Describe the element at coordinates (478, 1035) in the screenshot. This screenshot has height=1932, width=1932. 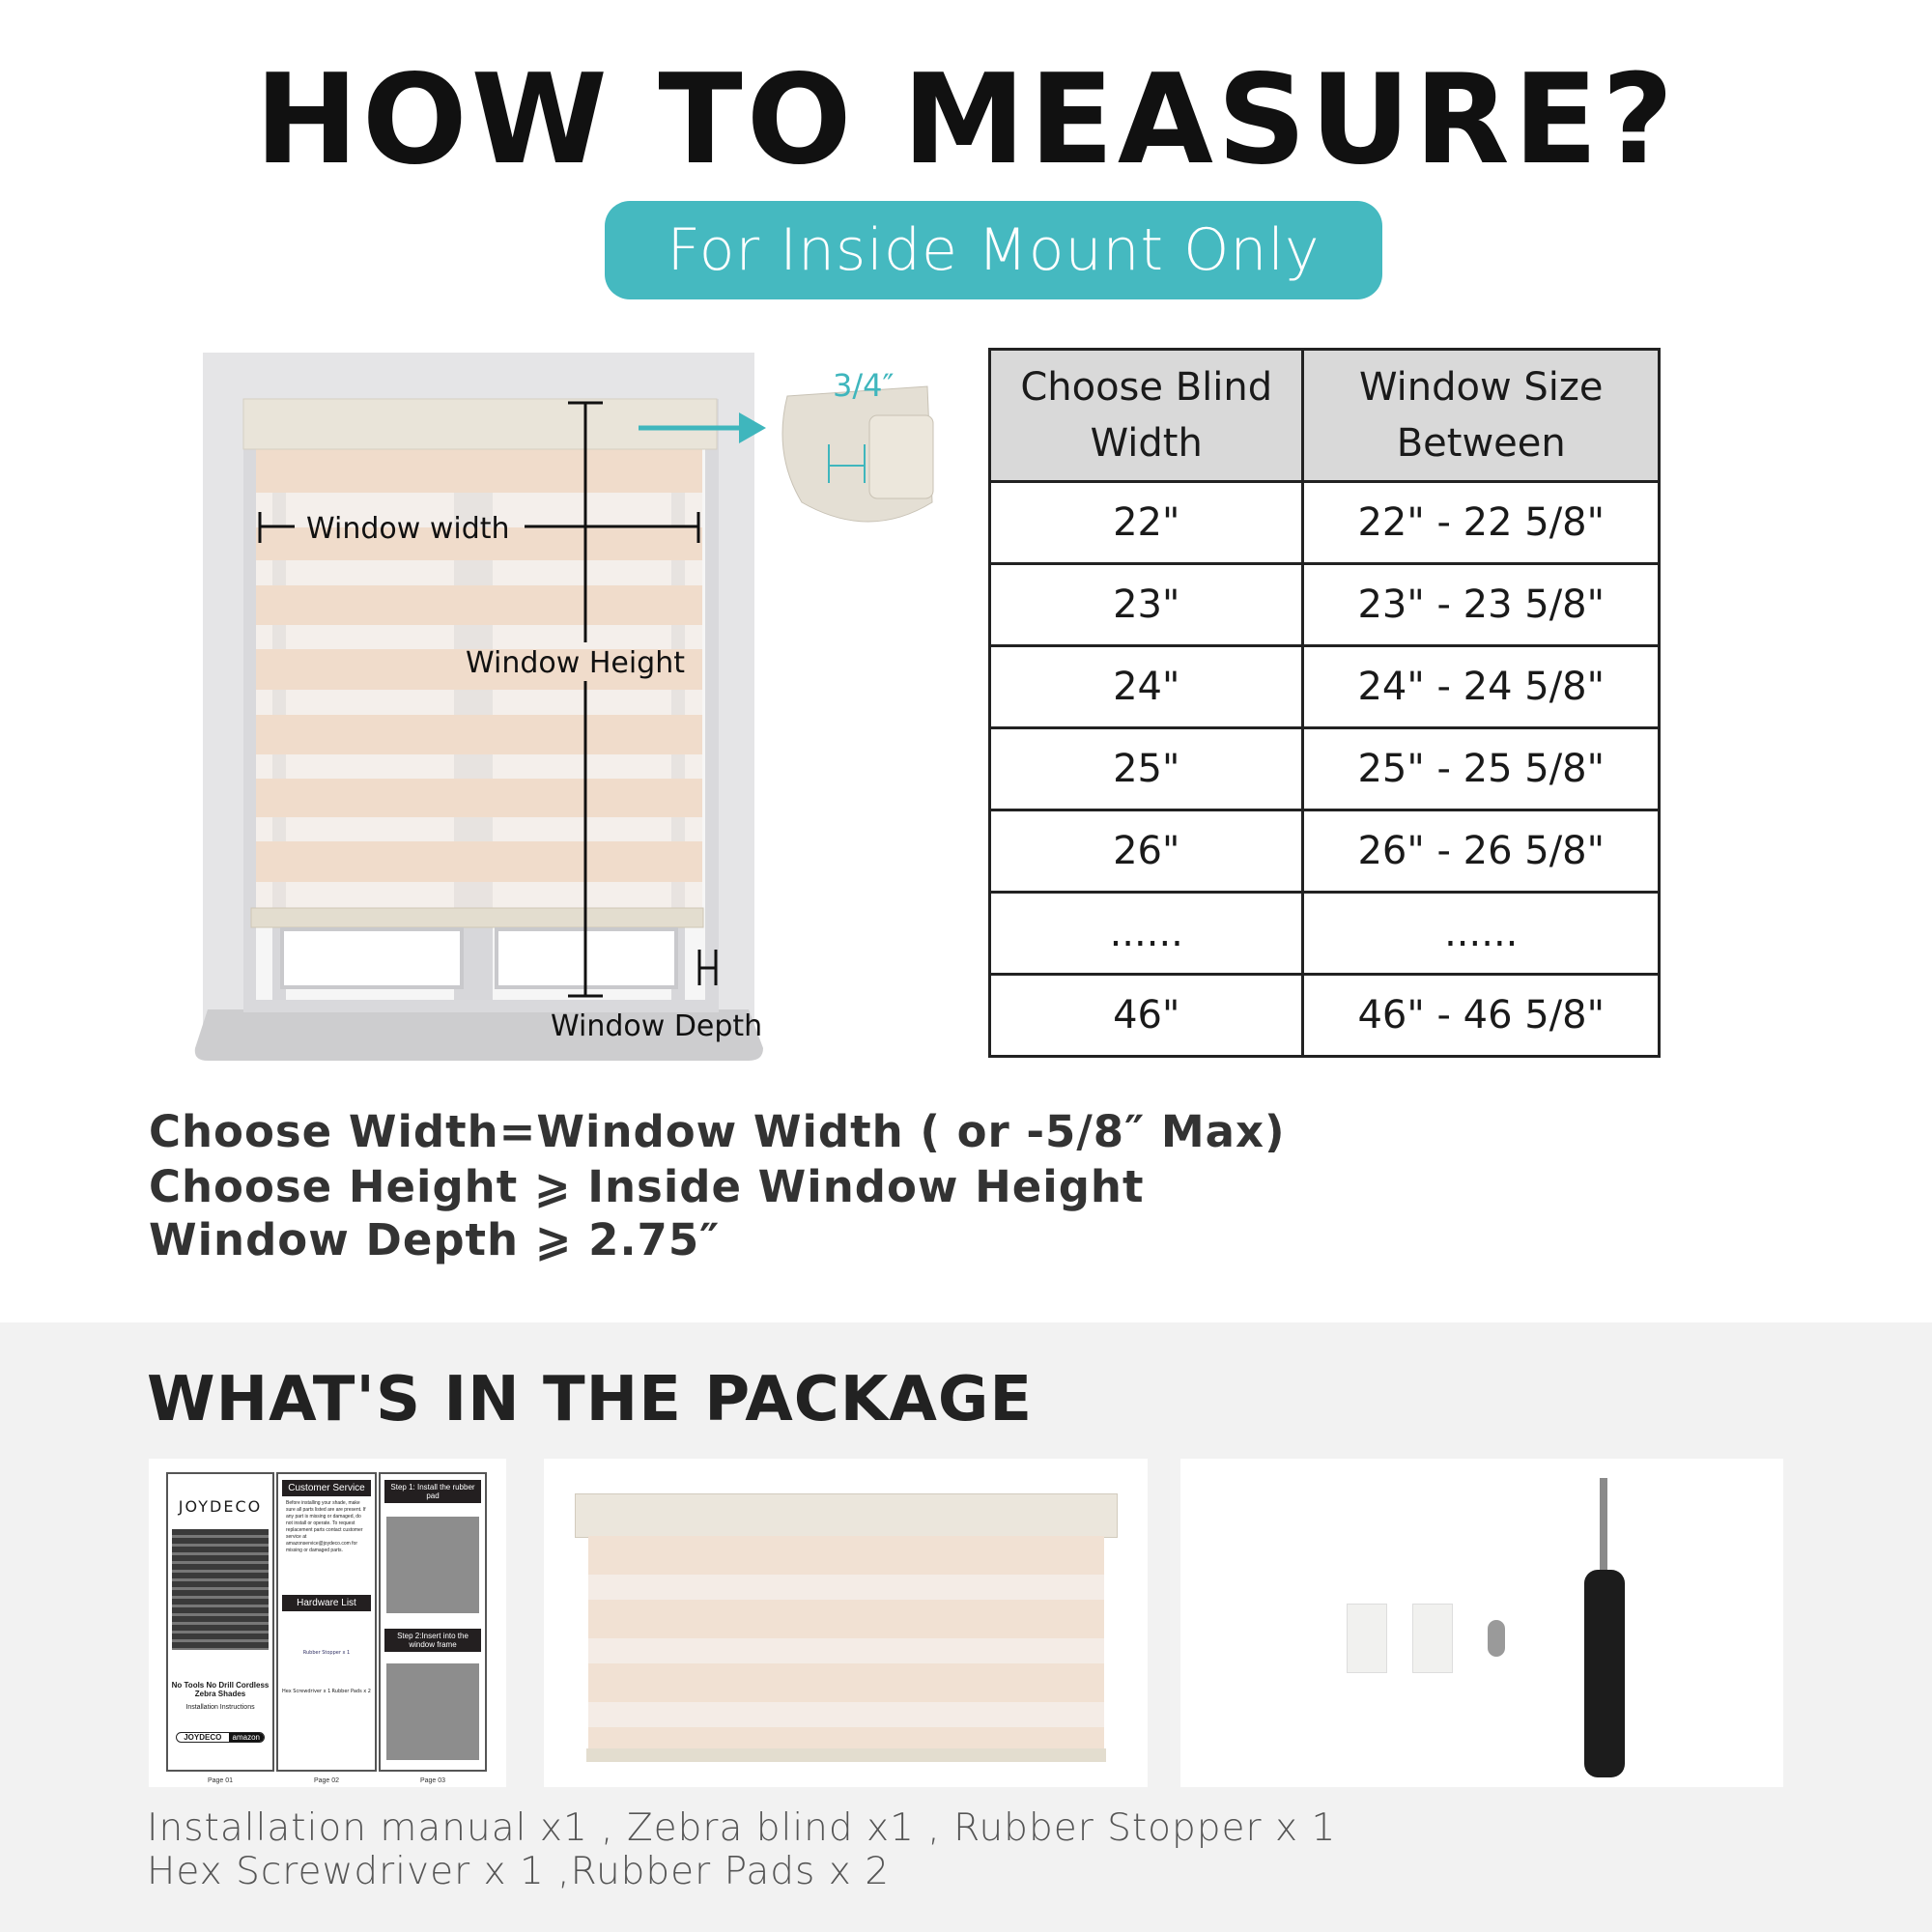
I see `window-sill` at that location.